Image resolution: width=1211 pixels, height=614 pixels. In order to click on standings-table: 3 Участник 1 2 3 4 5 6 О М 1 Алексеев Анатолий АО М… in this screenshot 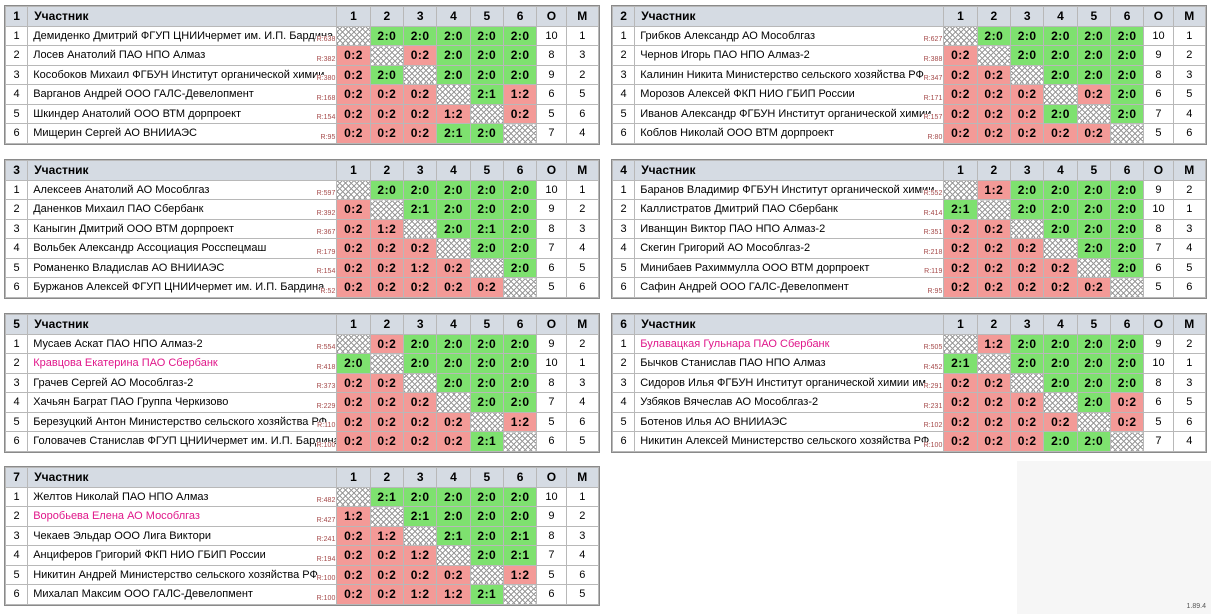, I will do `click(302, 229)`.